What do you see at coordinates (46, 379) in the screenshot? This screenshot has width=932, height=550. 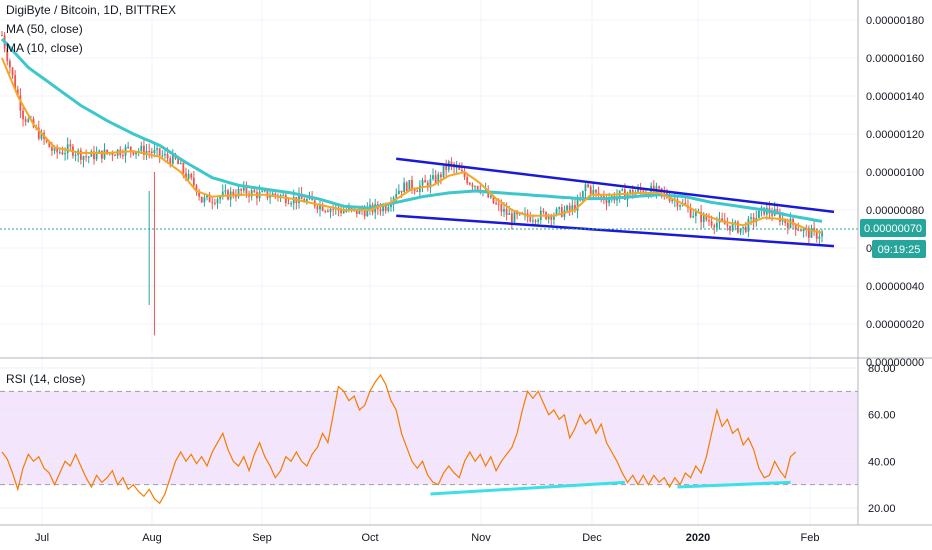 I see `legend-rsi: RSI (14, close)` at bounding box center [46, 379].